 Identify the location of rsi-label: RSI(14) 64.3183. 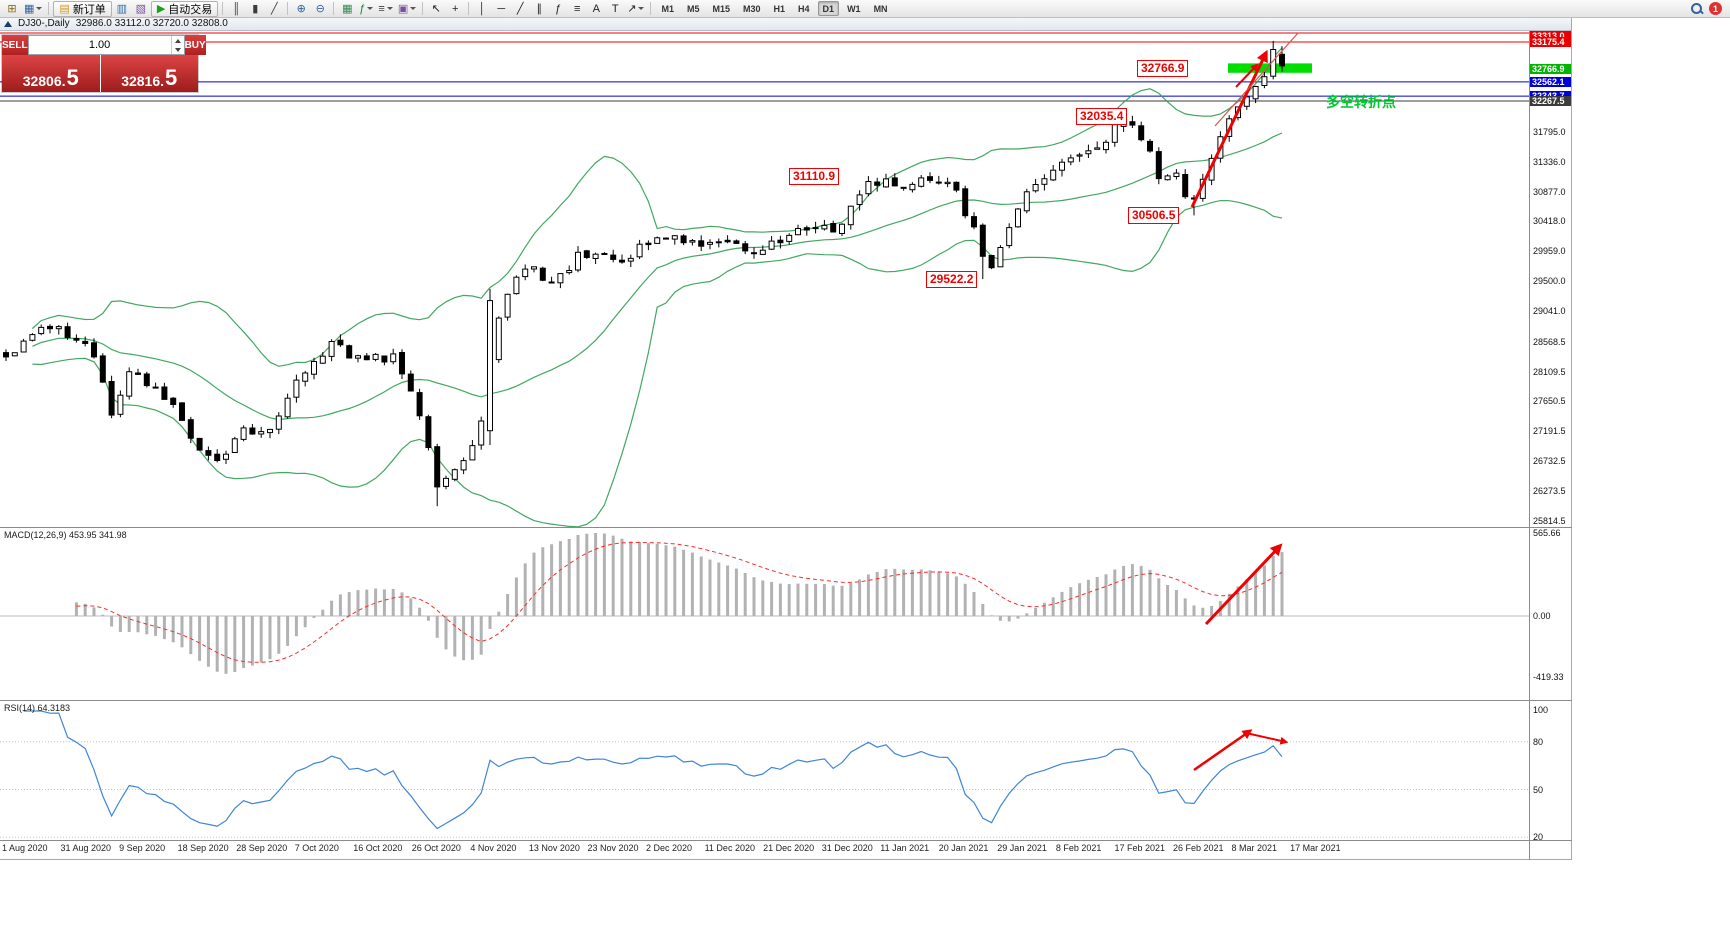
(37, 708).